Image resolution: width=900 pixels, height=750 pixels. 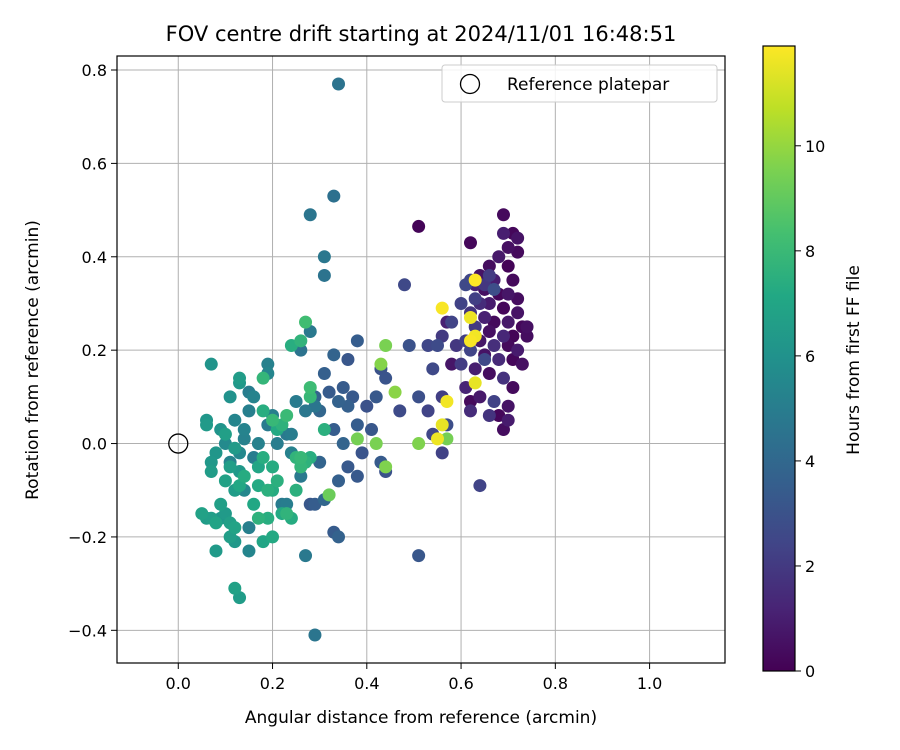 What do you see at coordinates (588, 85) in the screenshot?
I see `legend-entry-reference-platepar: Reference platepar` at bounding box center [588, 85].